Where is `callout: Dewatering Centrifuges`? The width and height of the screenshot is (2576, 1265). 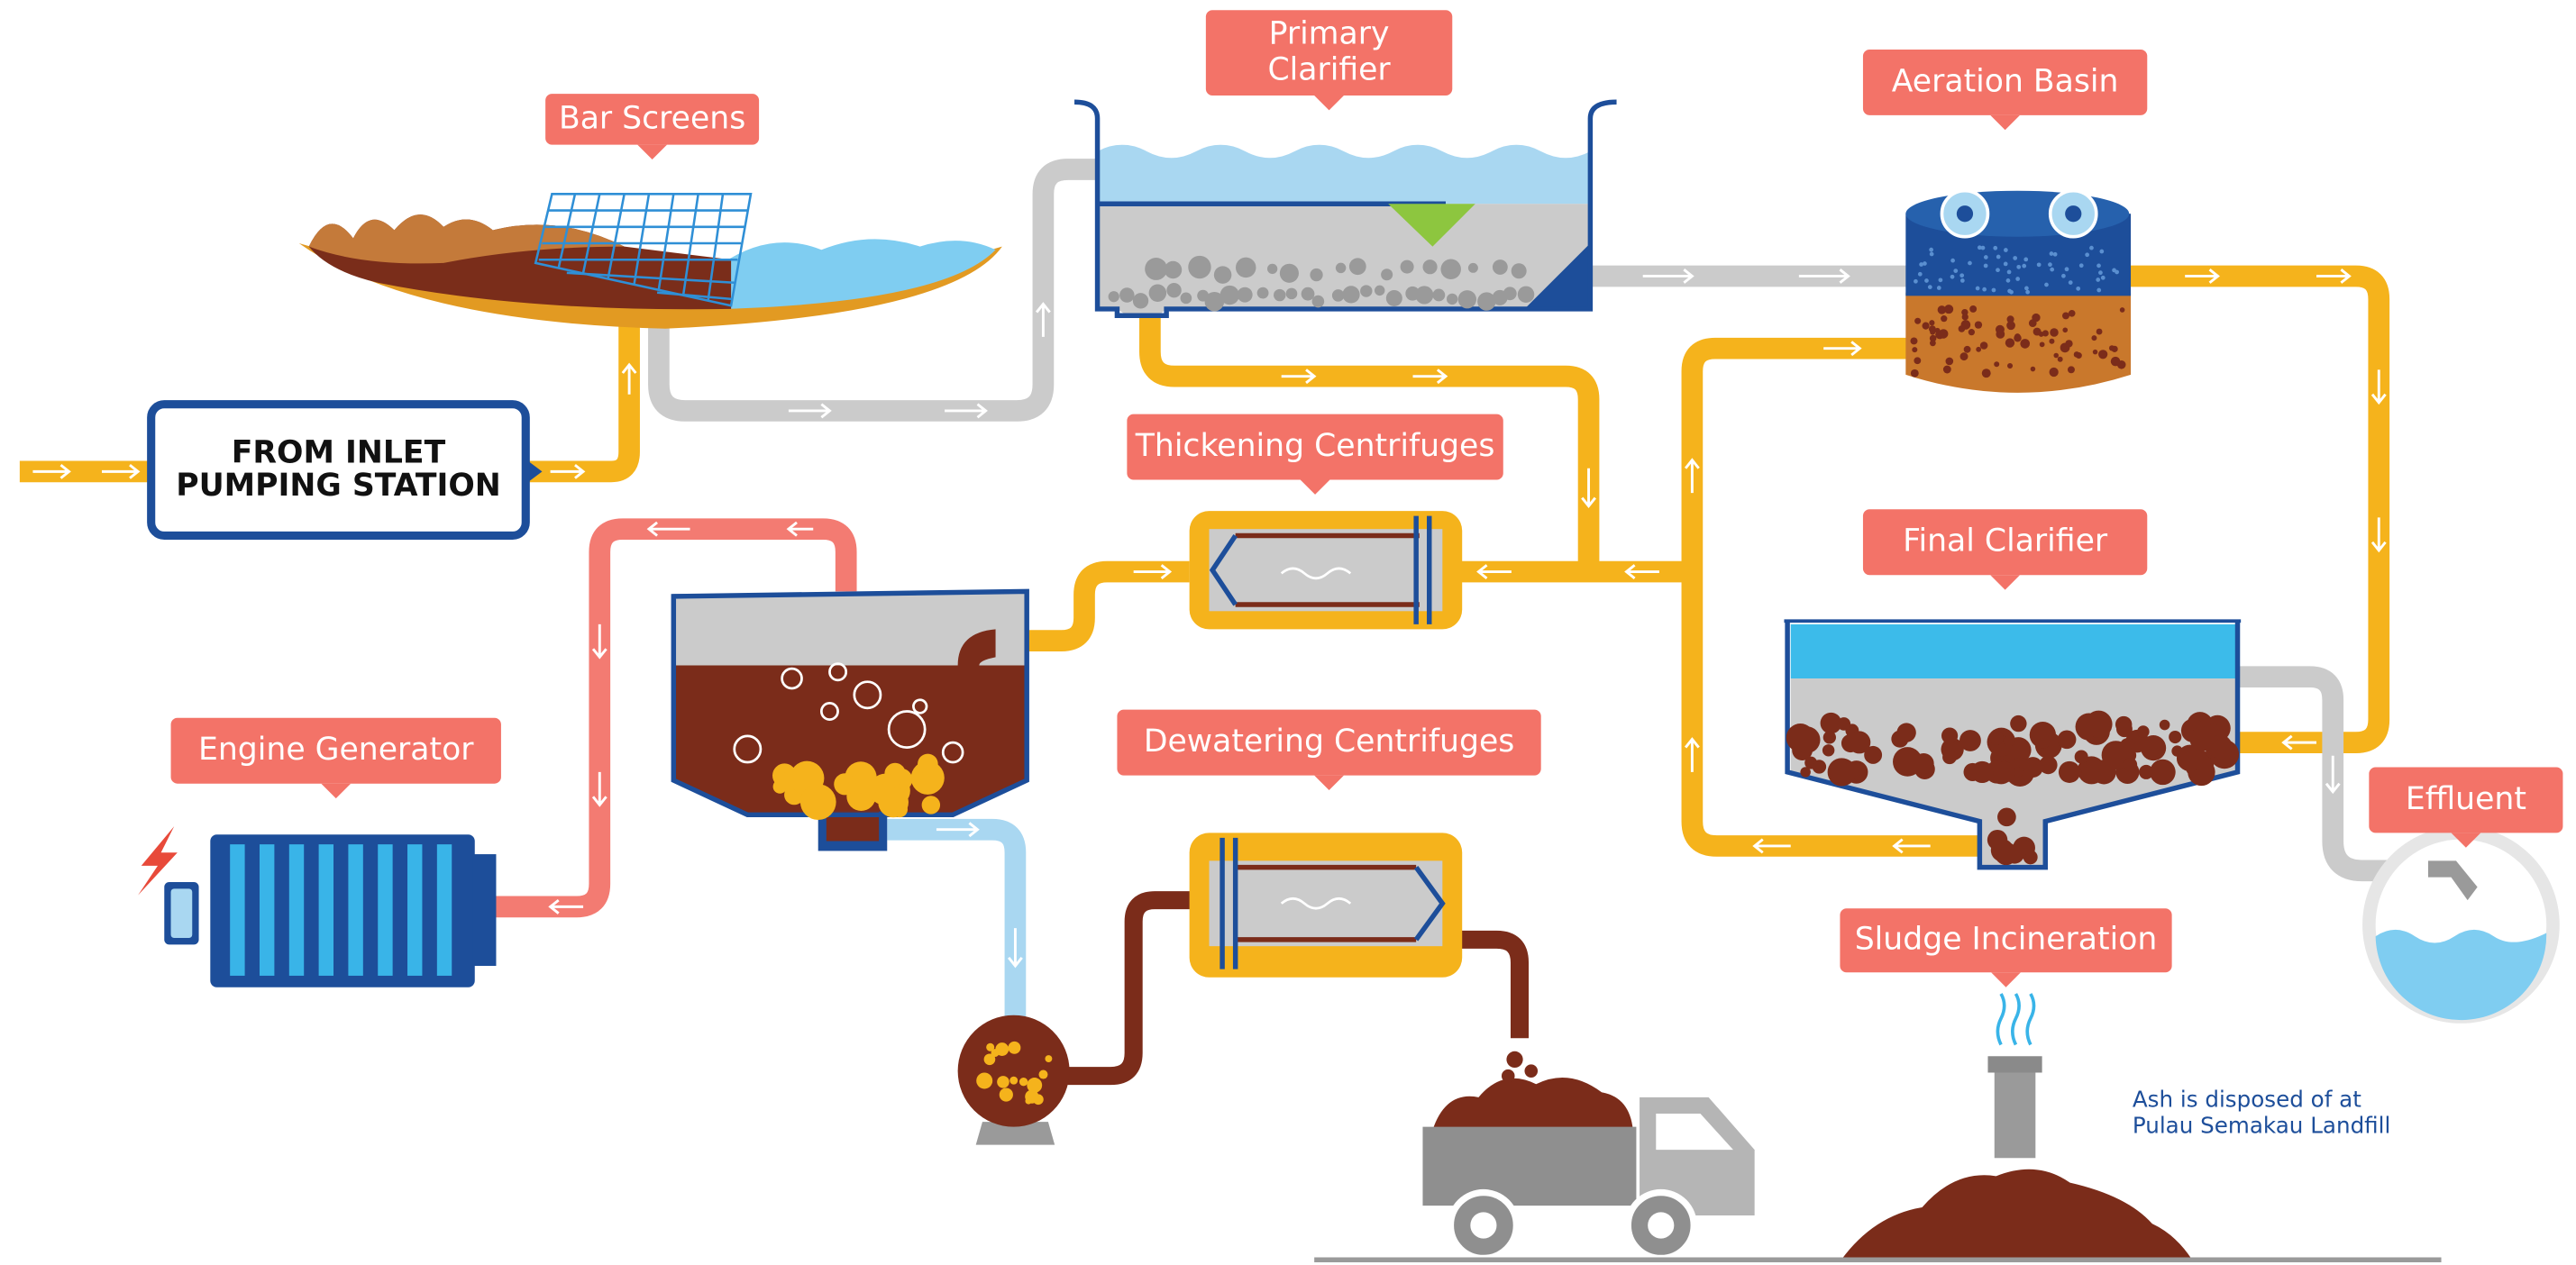
callout: Dewatering Centrifuges is located at coordinates (1329, 749).